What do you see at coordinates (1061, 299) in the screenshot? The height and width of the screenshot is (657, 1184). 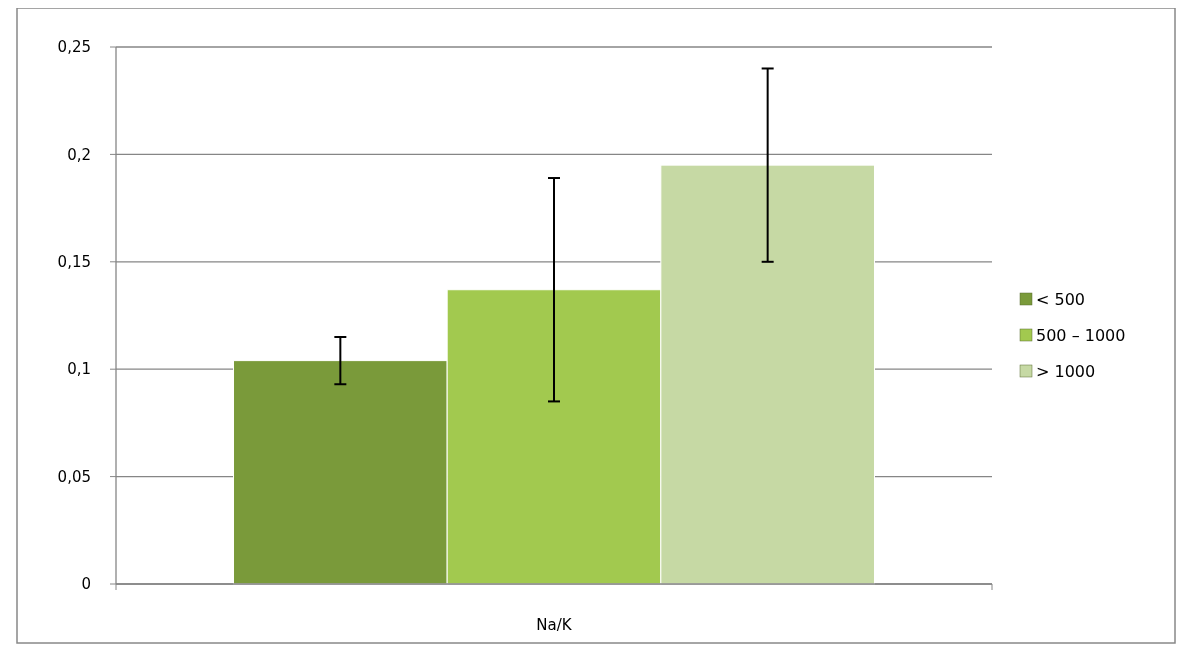 I see `legend-label: < 500` at bounding box center [1061, 299].